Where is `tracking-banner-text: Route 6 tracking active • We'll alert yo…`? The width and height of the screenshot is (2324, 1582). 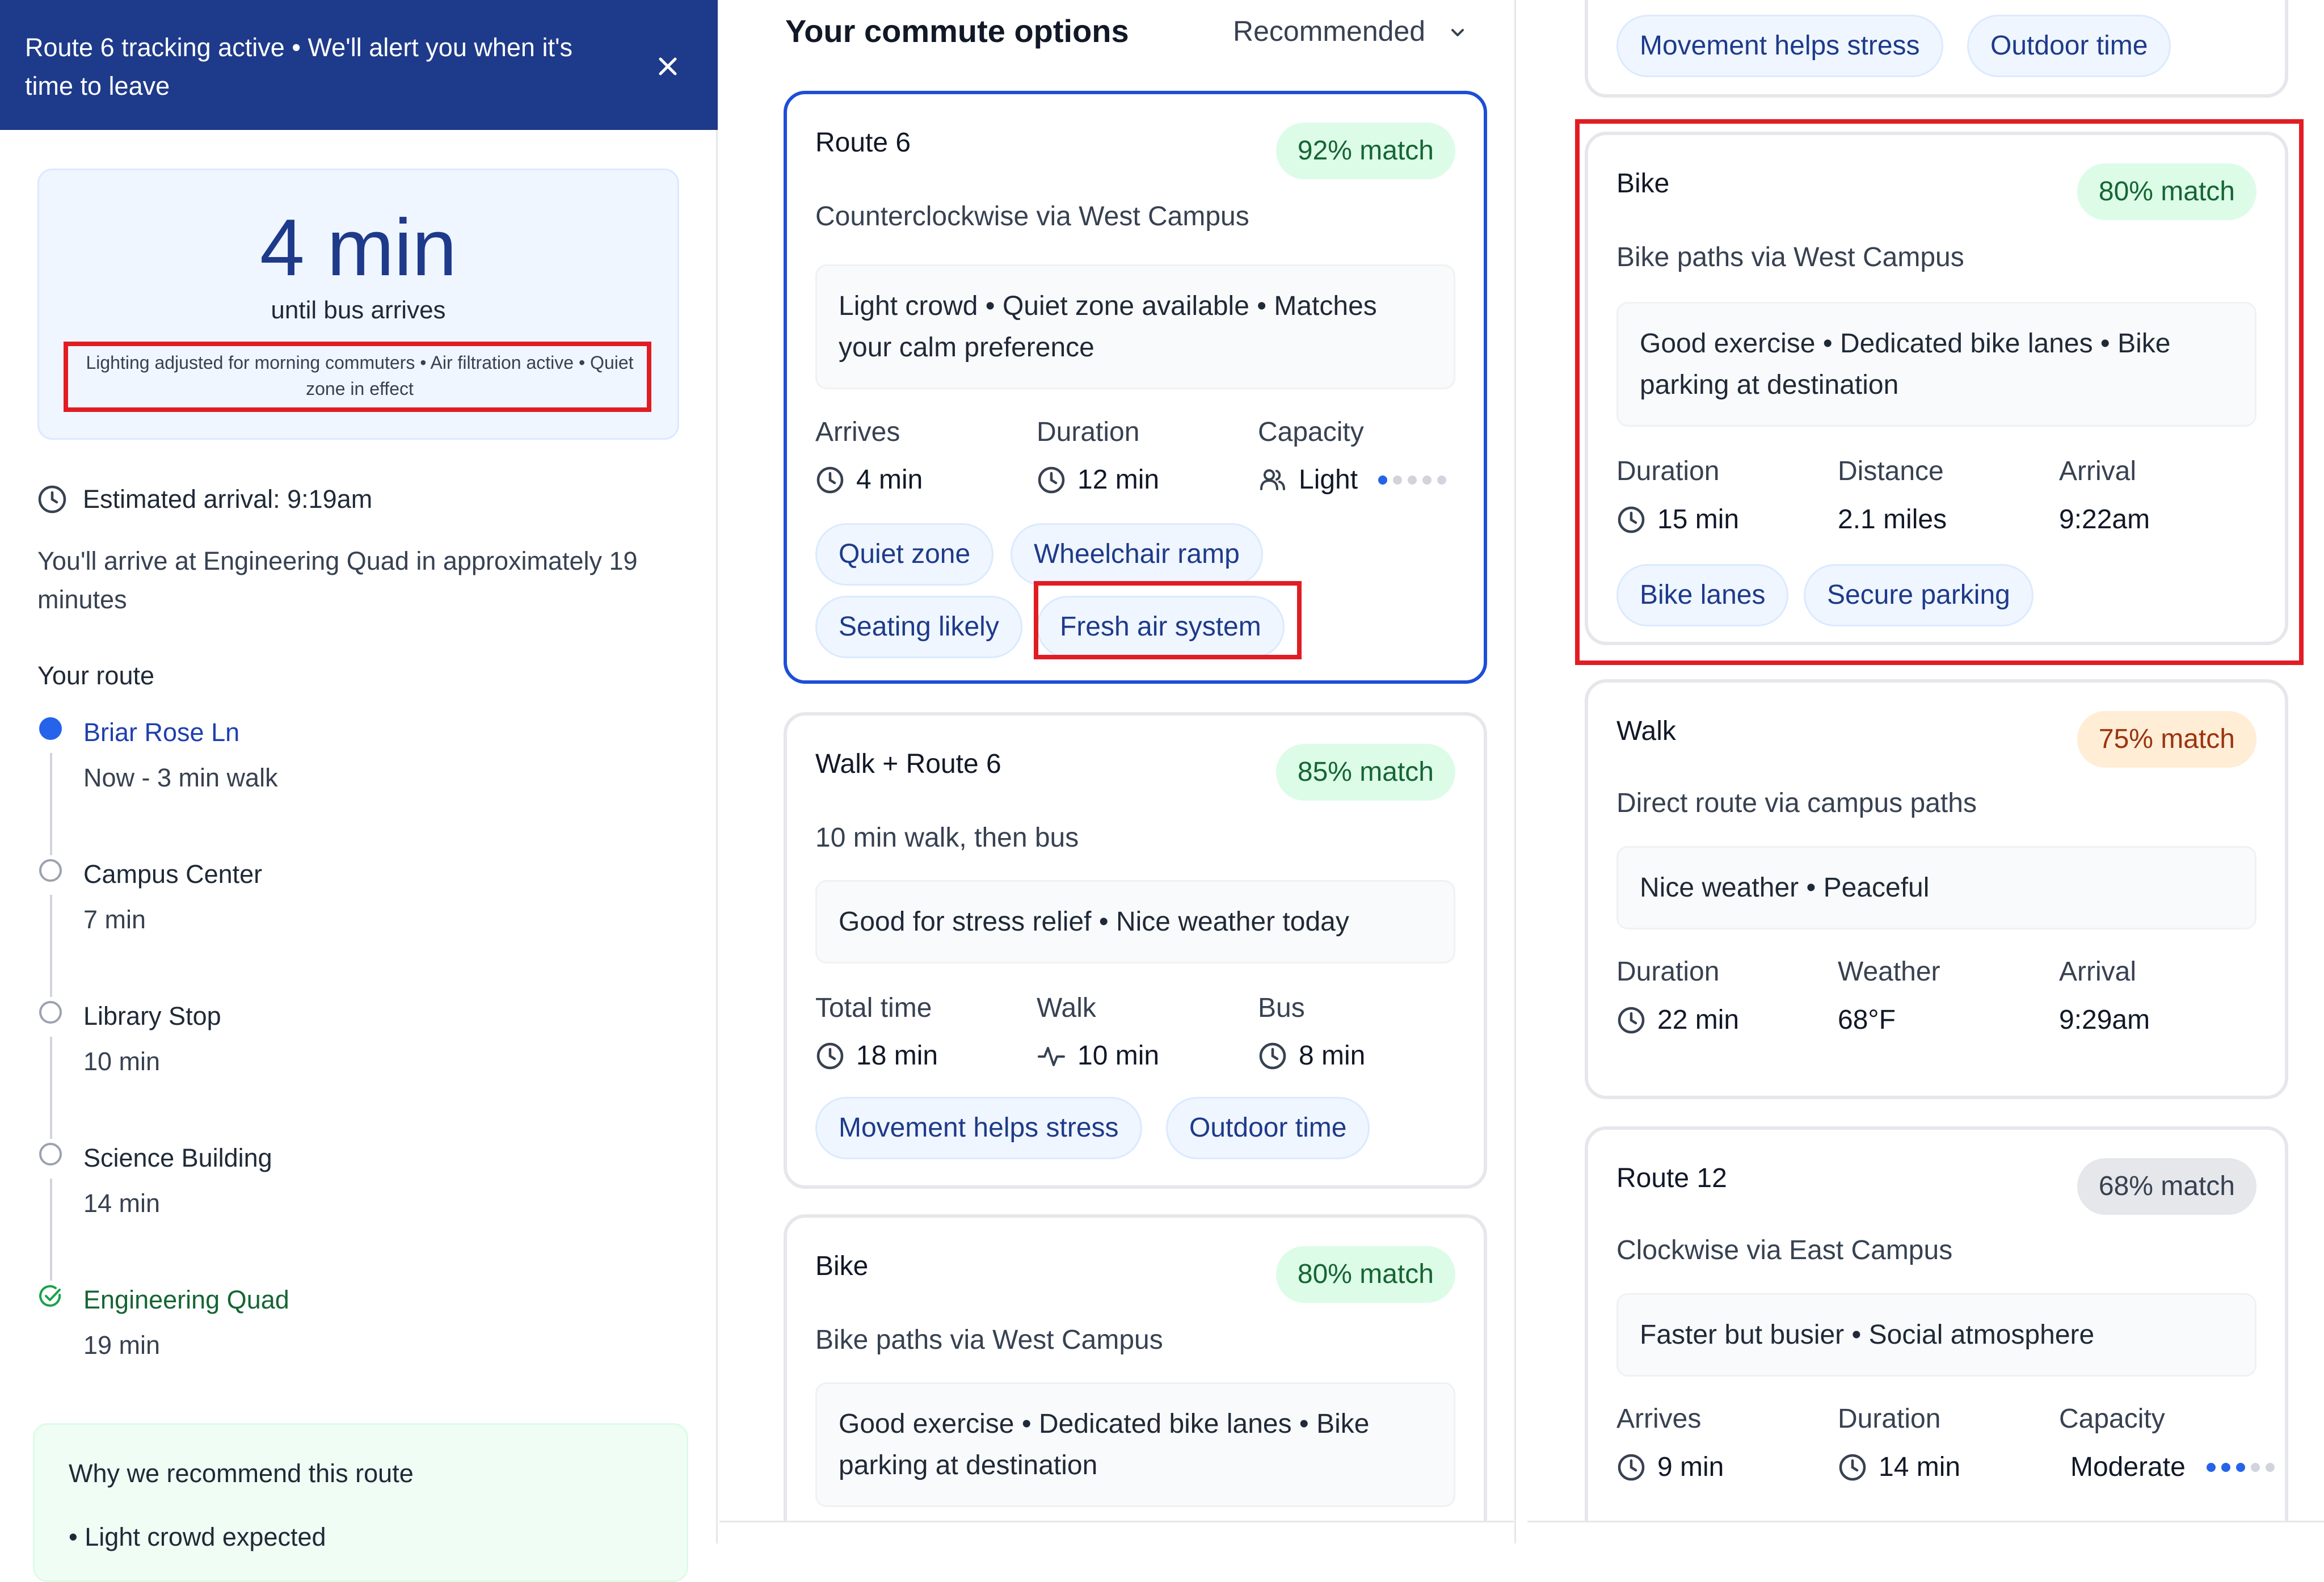 tracking-banner-text: Route 6 tracking active • We'll alert yo… is located at coordinates (299, 66).